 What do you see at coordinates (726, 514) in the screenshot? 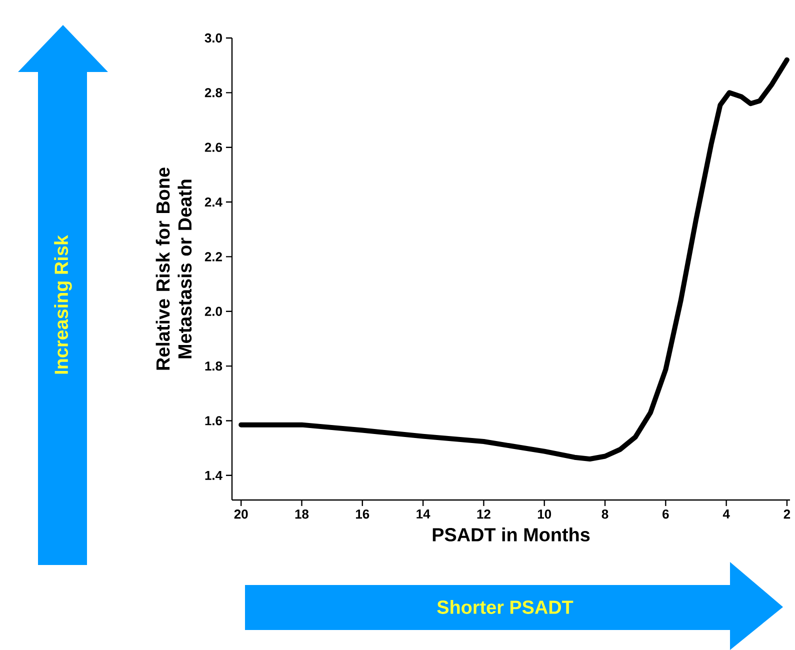
I see `x-tick-label: 4` at bounding box center [726, 514].